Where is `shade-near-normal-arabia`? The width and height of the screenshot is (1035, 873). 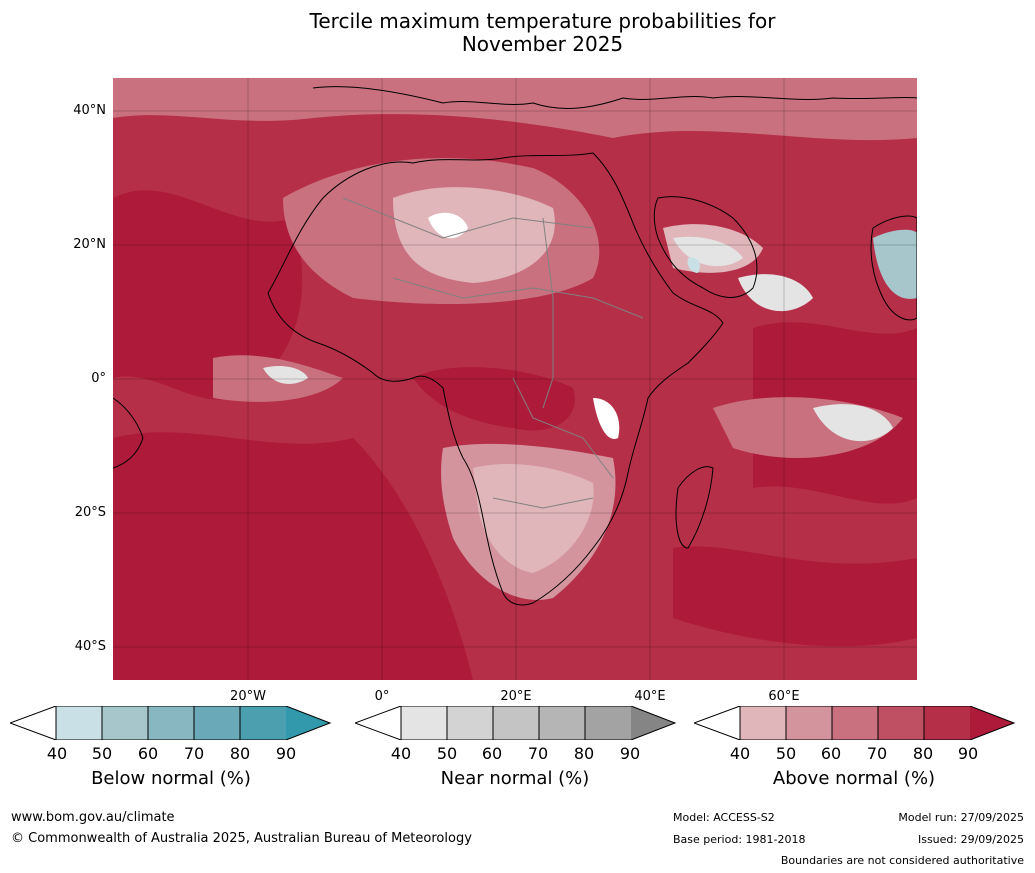
shade-near-normal-arabia is located at coordinates (708, 251).